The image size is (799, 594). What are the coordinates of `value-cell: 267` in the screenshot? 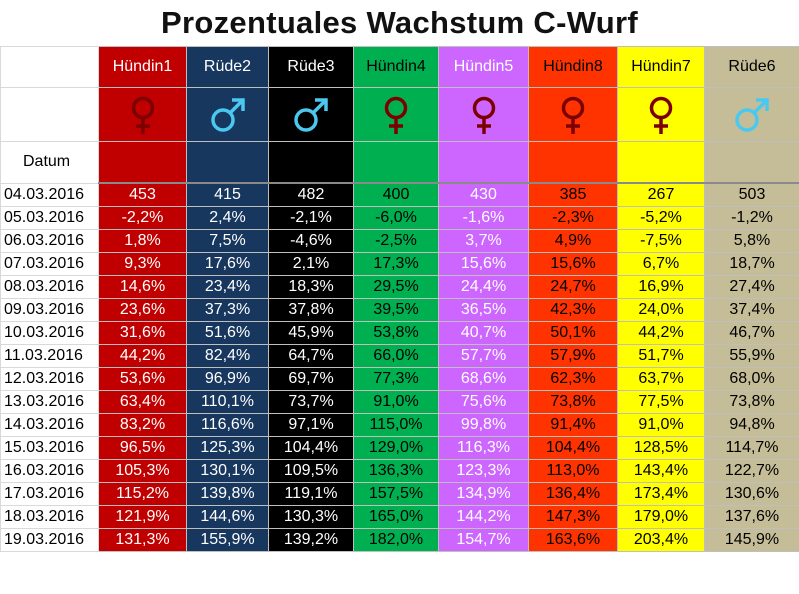 It's located at (661, 194).